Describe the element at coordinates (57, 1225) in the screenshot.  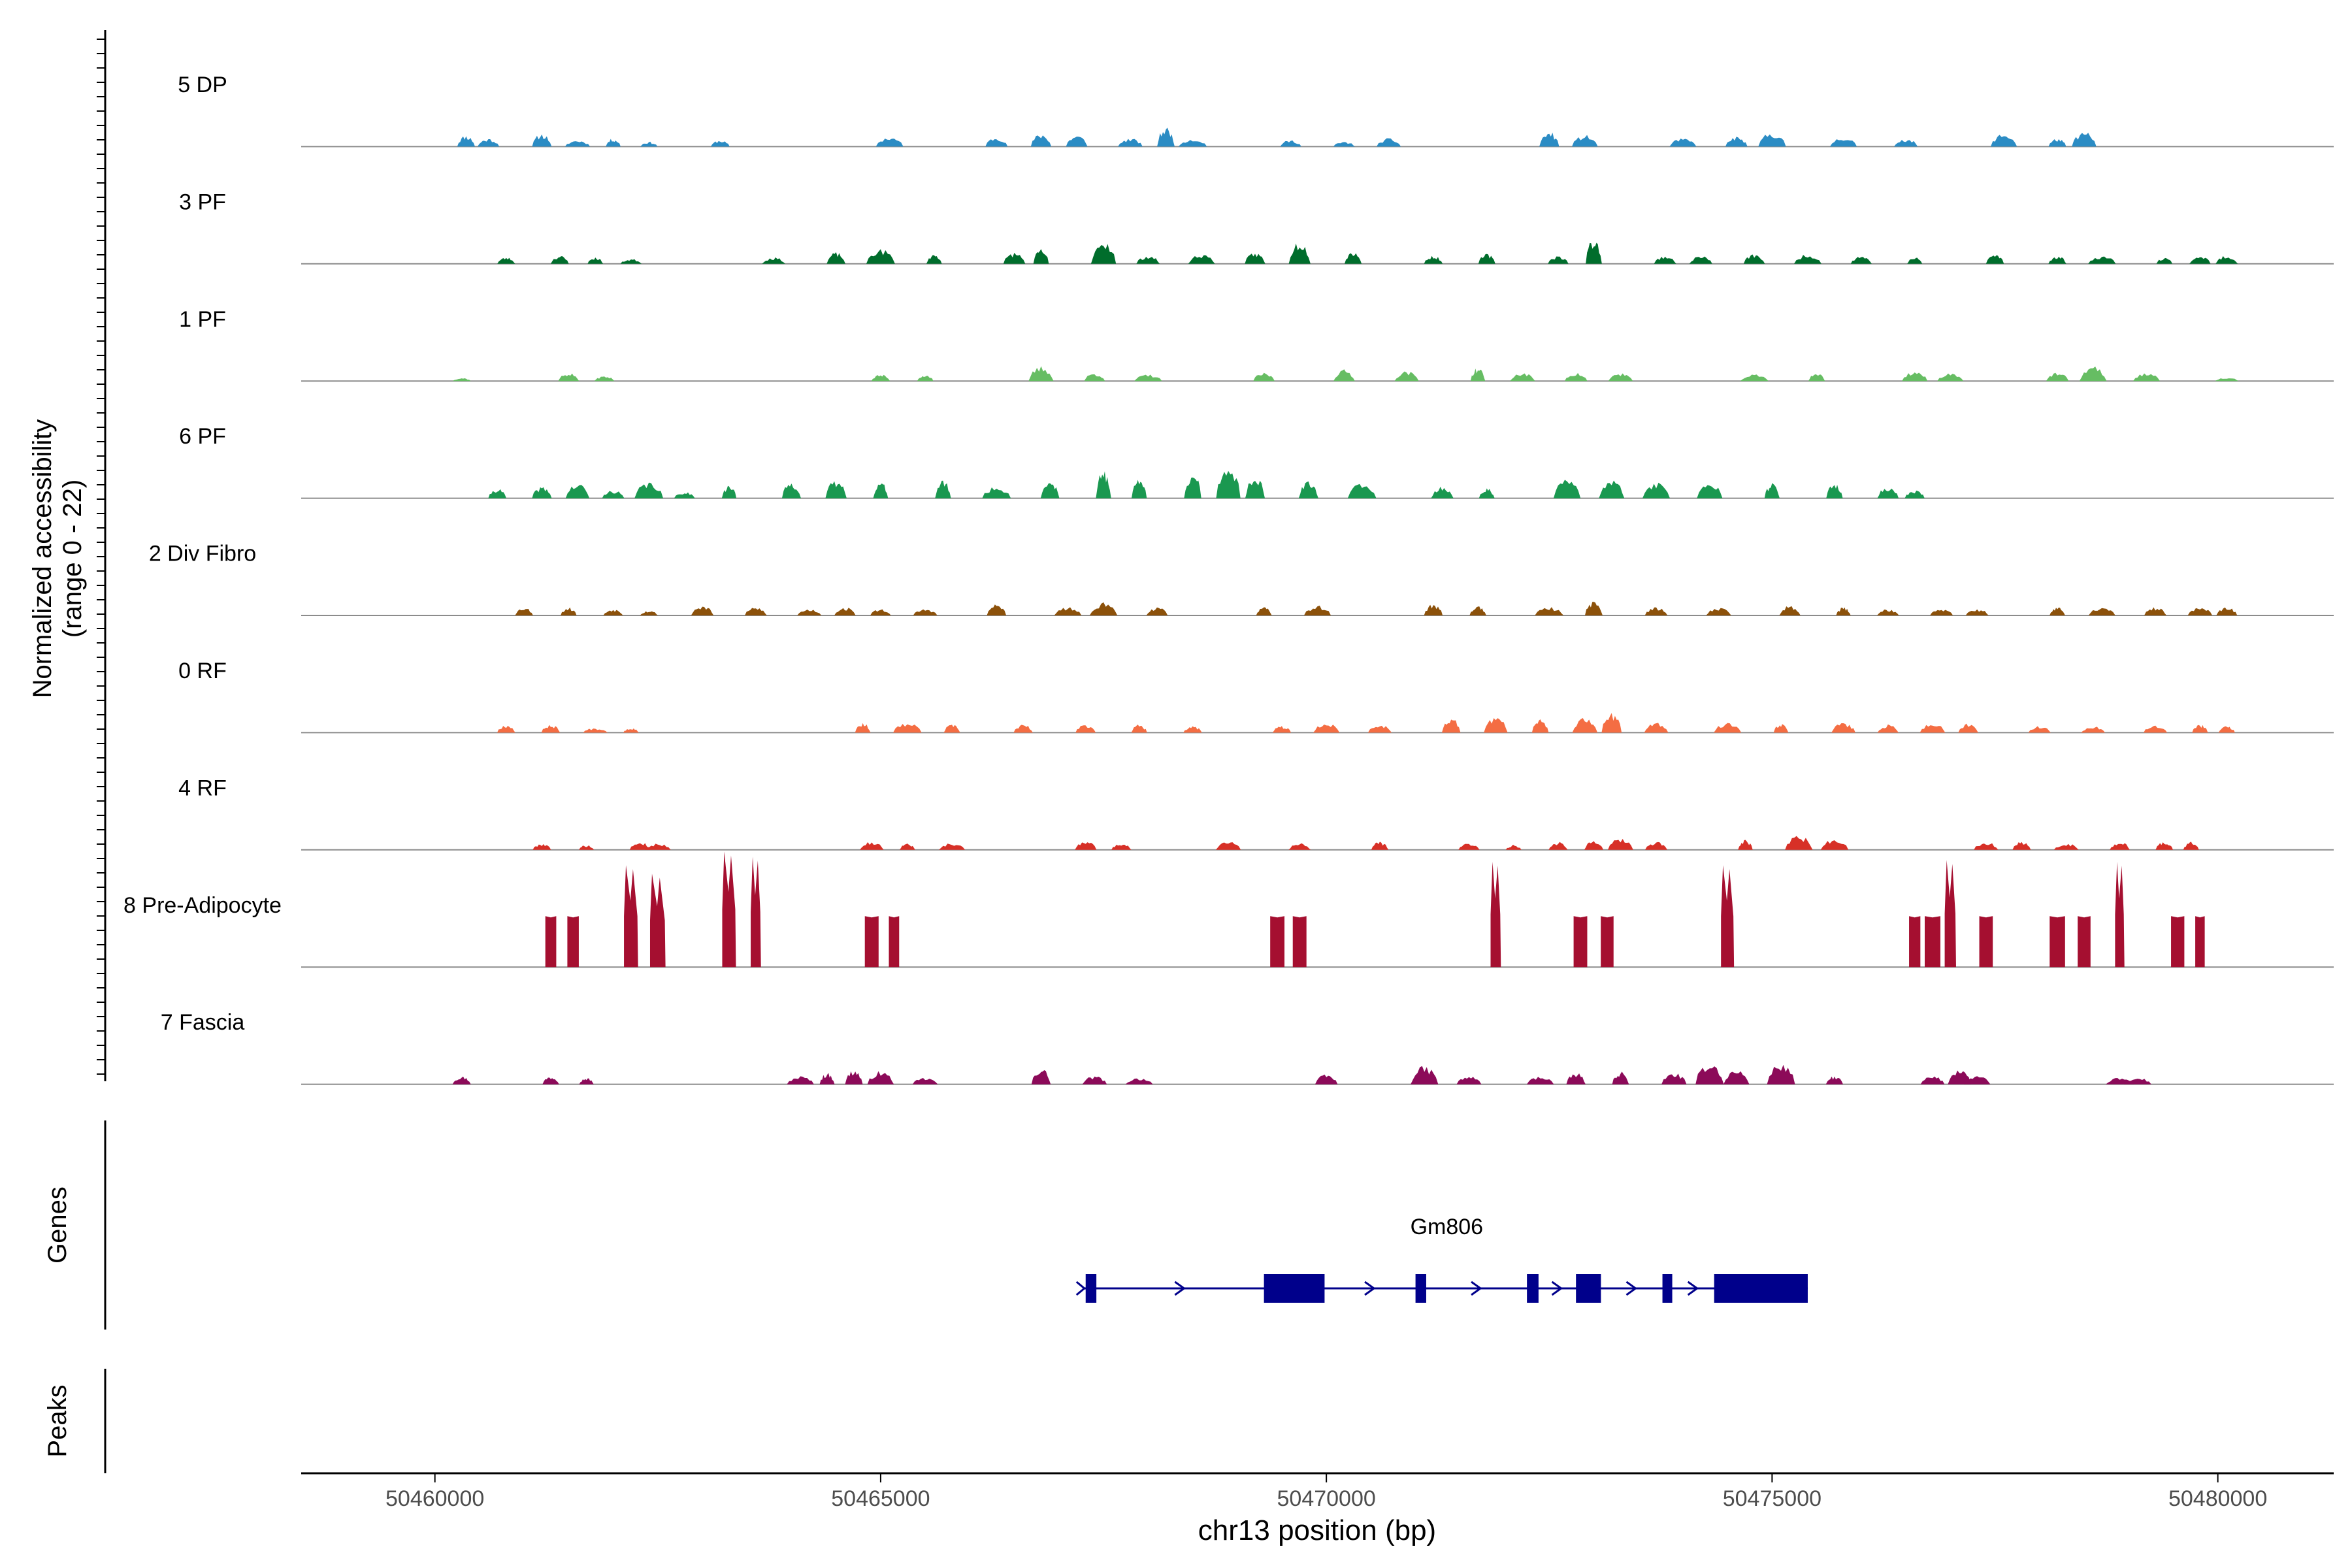
I see `genes-panel-label: Genes` at that location.